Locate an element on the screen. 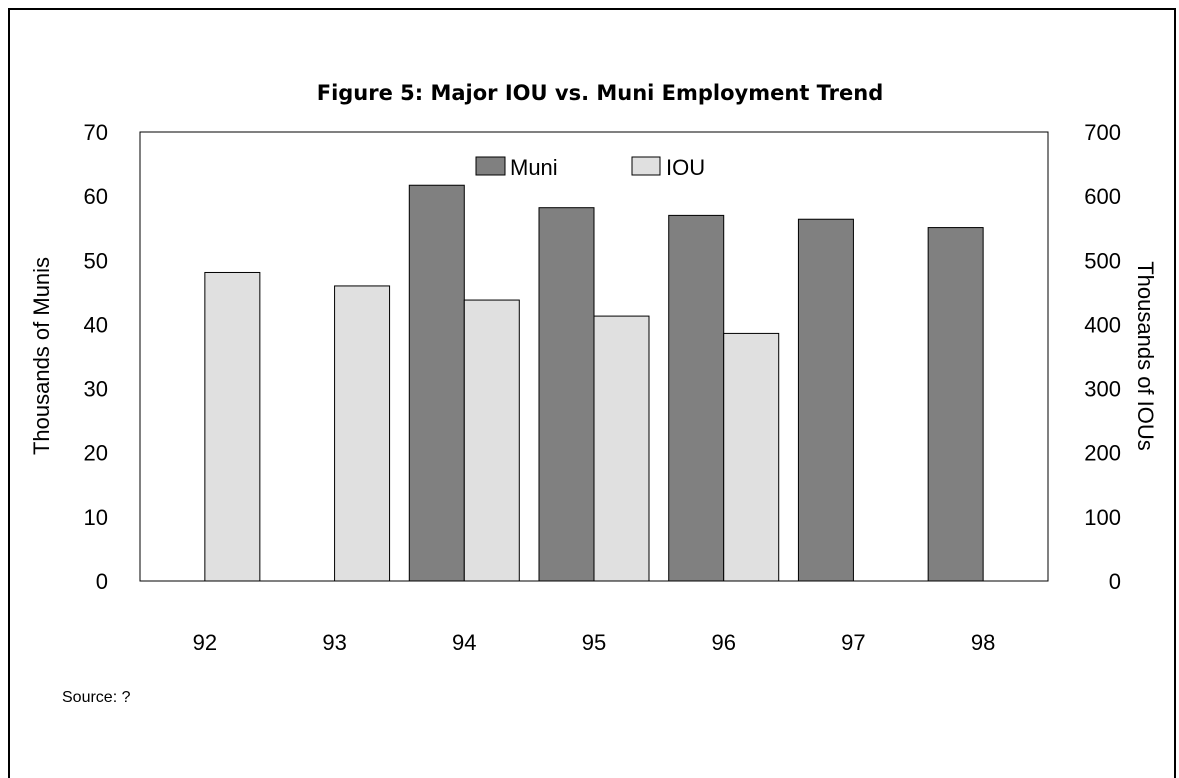  x-tick-95: 95 is located at coordinates (594, 642).